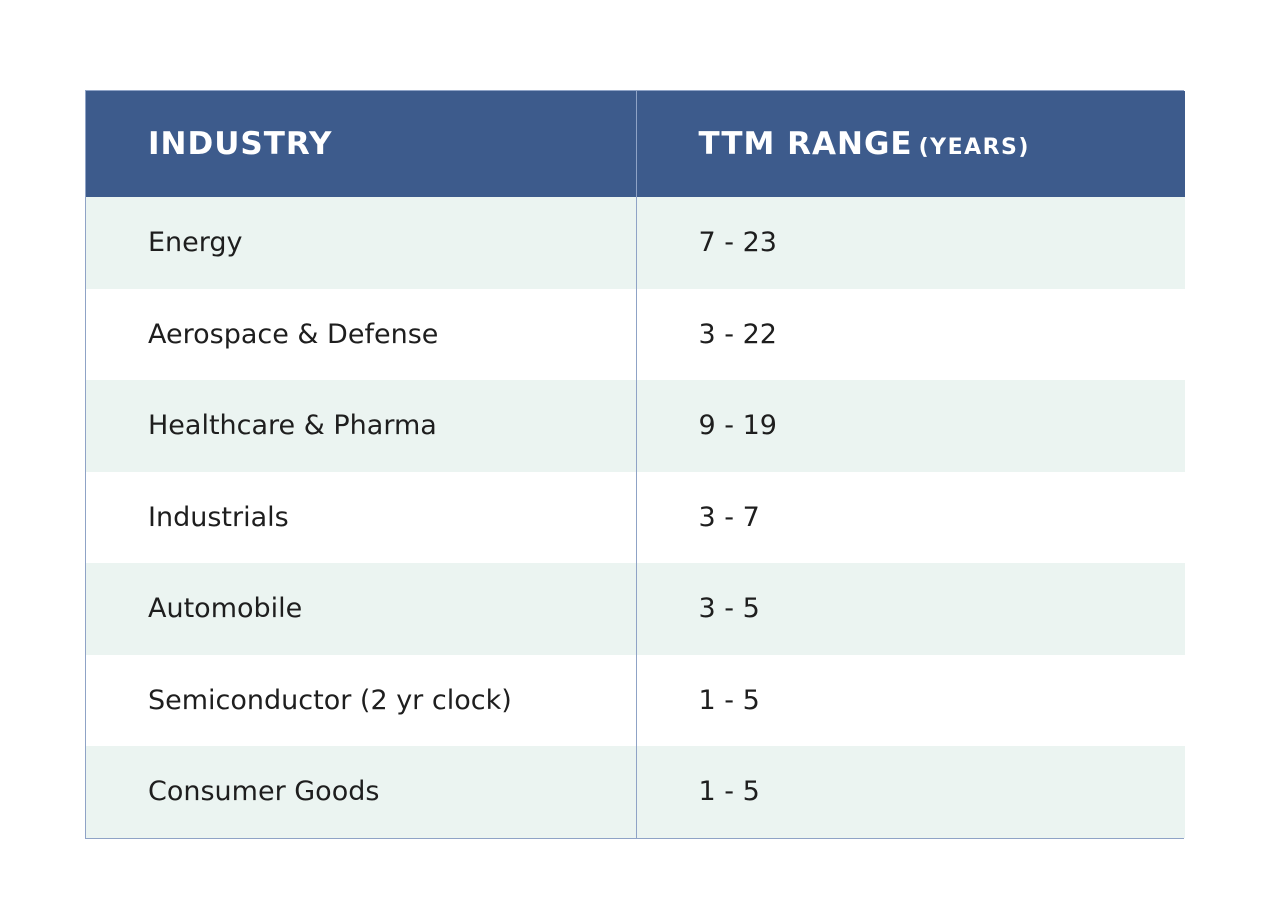  I want to click on header-ttm-range: TTM RANGE (YEARS), so click(910, 144).